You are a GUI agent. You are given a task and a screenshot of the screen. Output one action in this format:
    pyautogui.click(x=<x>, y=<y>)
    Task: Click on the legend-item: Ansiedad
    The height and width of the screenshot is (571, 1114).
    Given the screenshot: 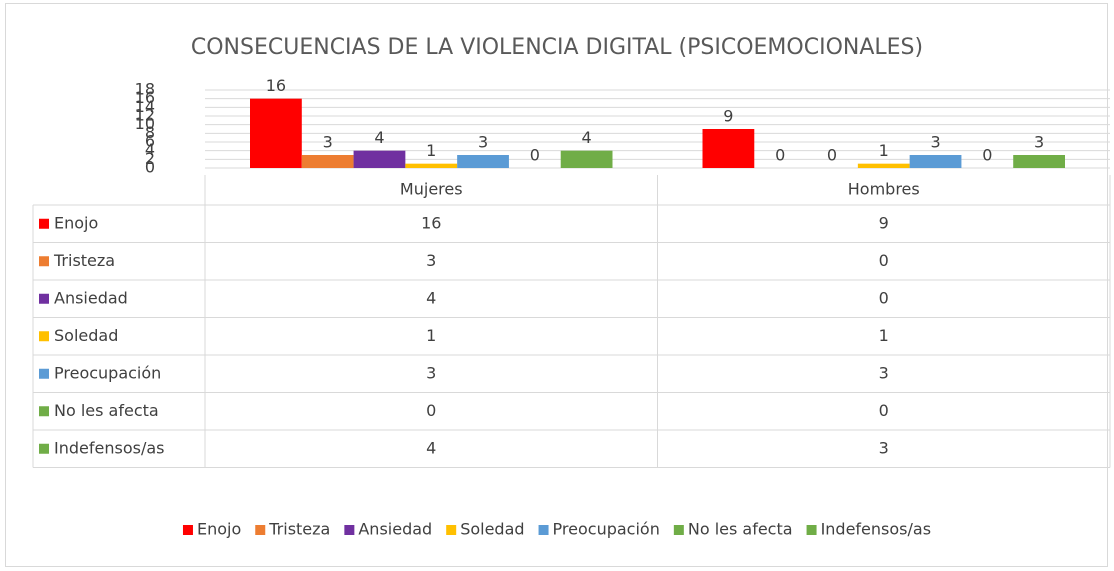 What is the action you would take?
    pyautogui.click(x=388, y=529)
    